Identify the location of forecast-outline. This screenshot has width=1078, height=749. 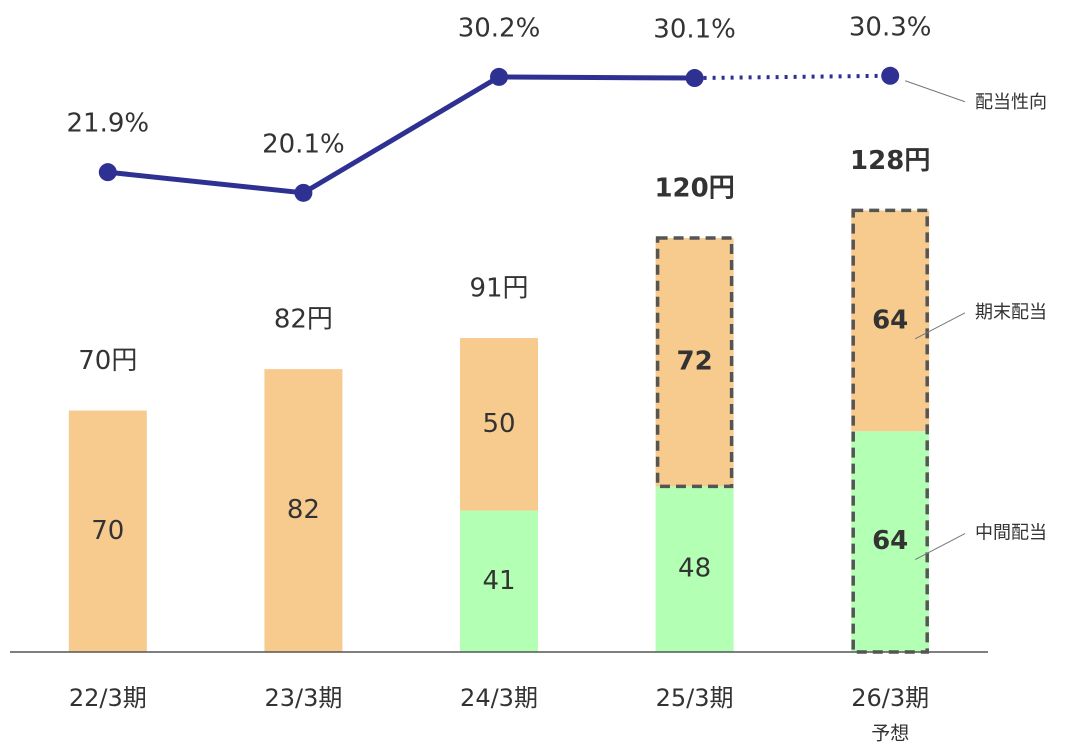
(694, 362).